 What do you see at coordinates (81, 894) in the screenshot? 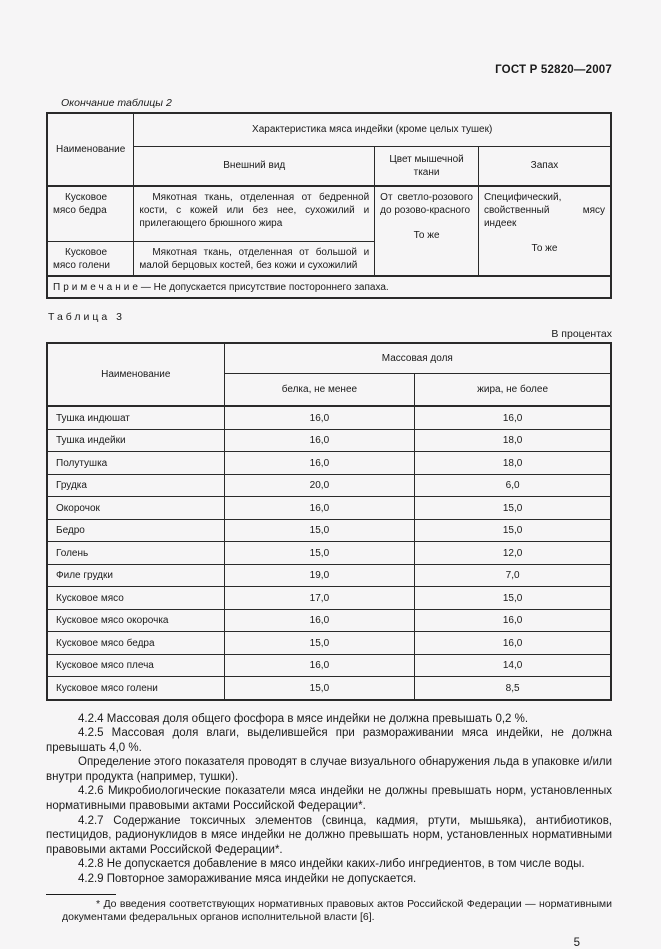
I see `footnote-divider` at bounding box center [81, 894].